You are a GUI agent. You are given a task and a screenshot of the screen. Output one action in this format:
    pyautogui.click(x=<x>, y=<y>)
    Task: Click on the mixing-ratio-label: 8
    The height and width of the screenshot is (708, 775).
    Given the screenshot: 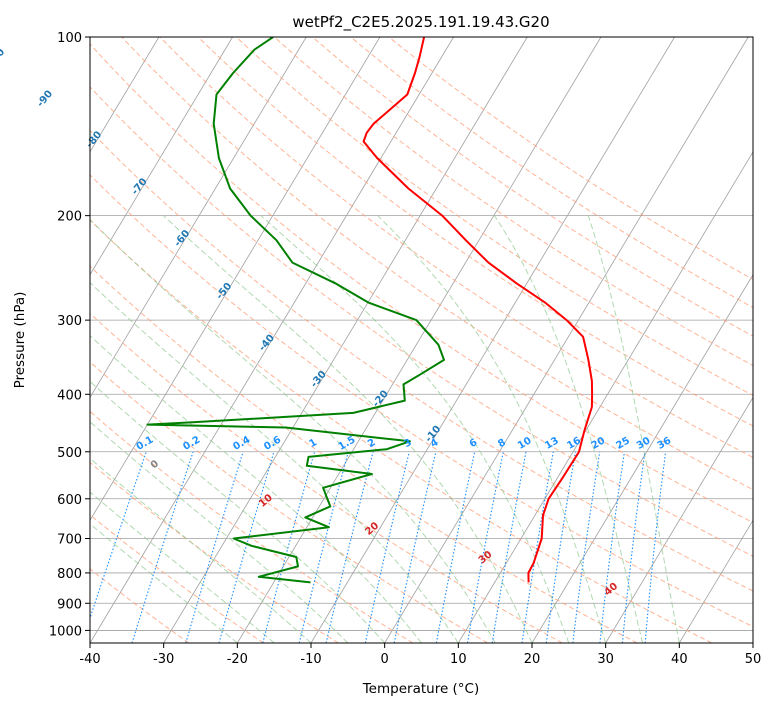 What is the action you would take?
    pyautogui.click(x=502, y=443)
    